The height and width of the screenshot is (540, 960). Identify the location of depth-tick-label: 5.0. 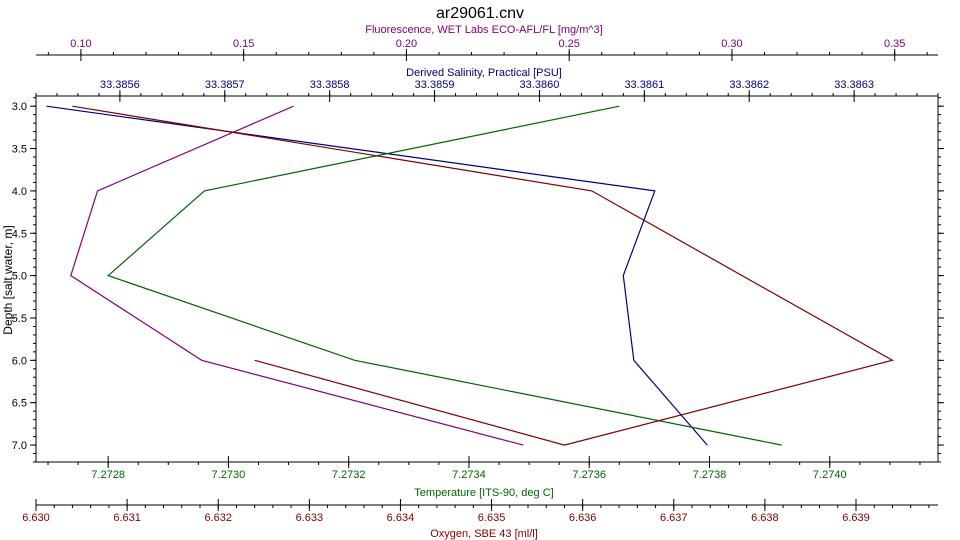
(19, 277).